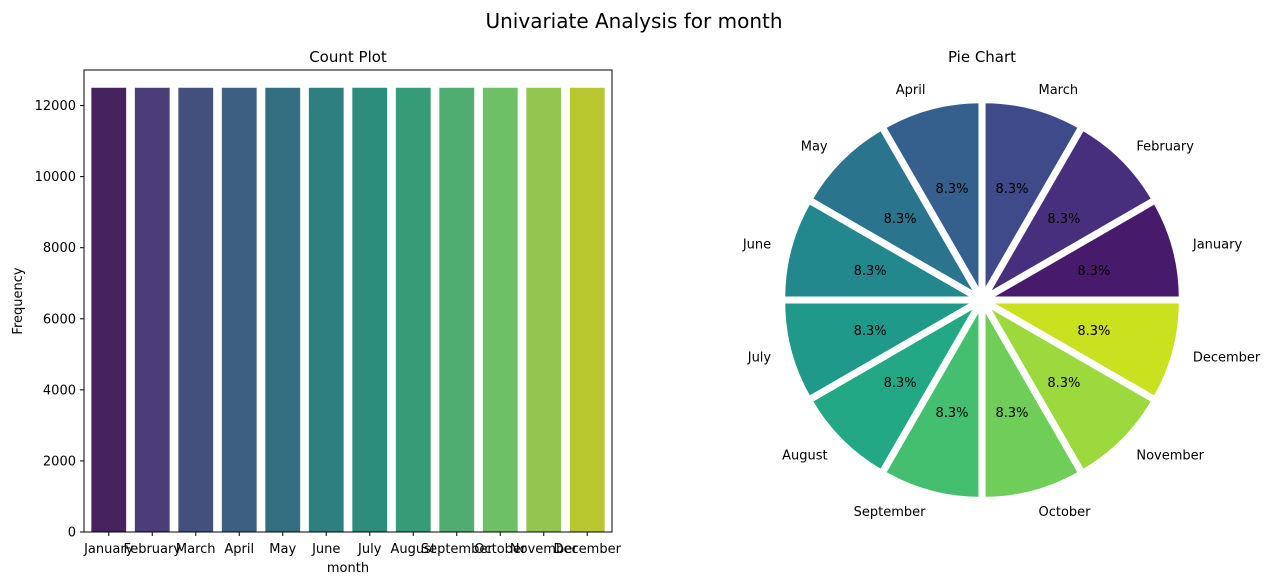  I want to click on slice-may, so click(895, 213).